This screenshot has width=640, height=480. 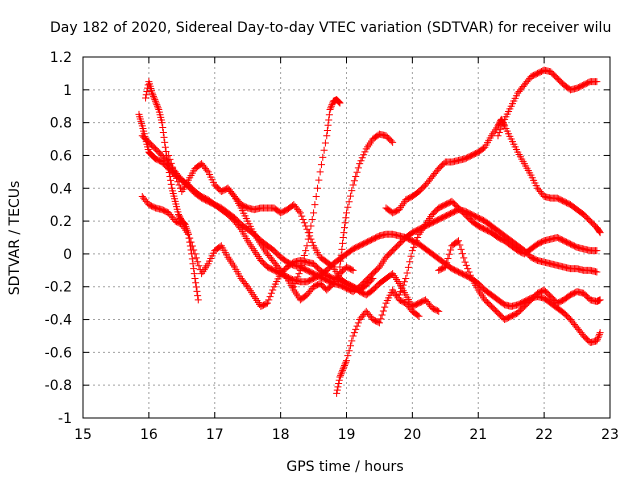 What do you see at coordinates (344, 467) in the screenshot?
I see `x-axis-label: GPS time / hours` at bounding box center [344, 467].